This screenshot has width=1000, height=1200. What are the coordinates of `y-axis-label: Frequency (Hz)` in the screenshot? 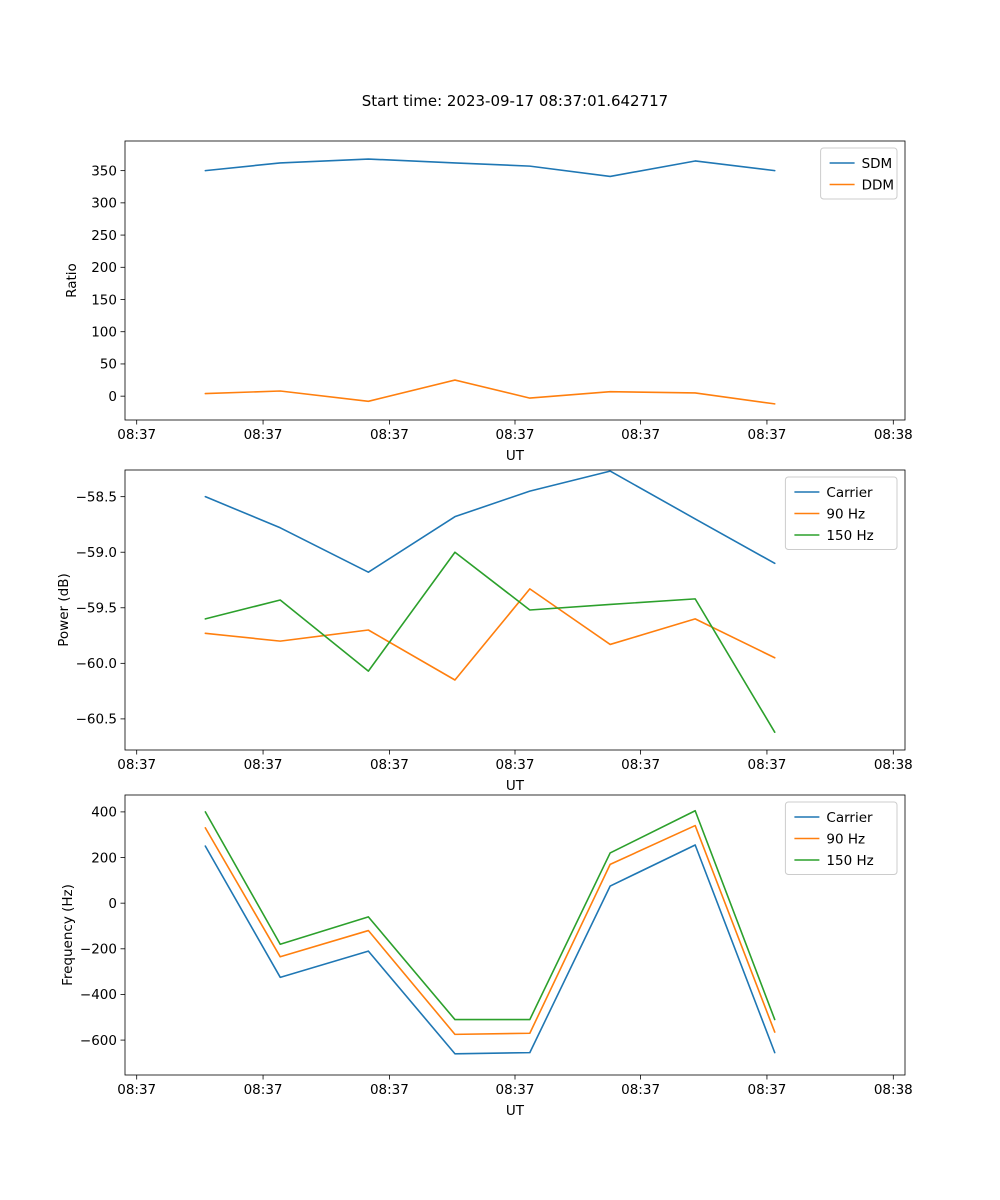 It's located at (68, 935).